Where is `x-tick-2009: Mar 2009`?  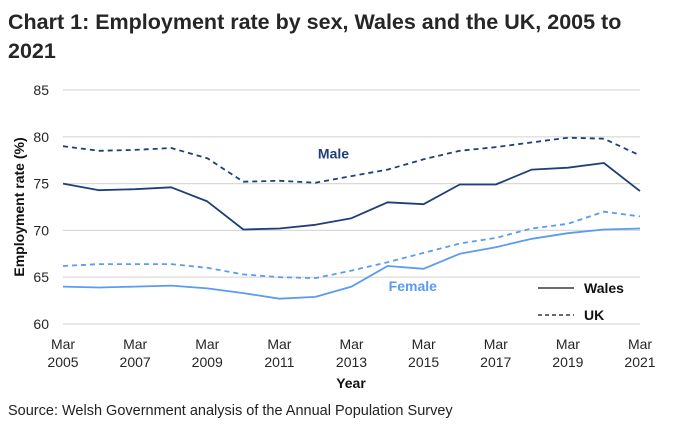 x-tick-2009: Mar 2009 is located at coordinates (207, 353).